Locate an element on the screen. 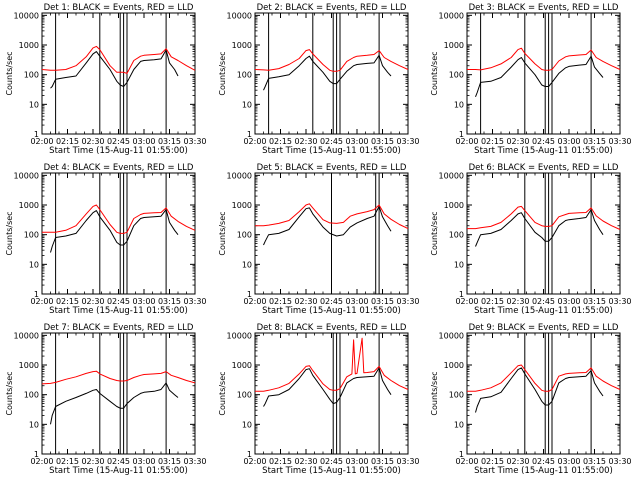 This screenshot has height=480, width=640. chart-title: Det 8: BLACK = Events, RED = LLD is located at coordinates (332, 328).